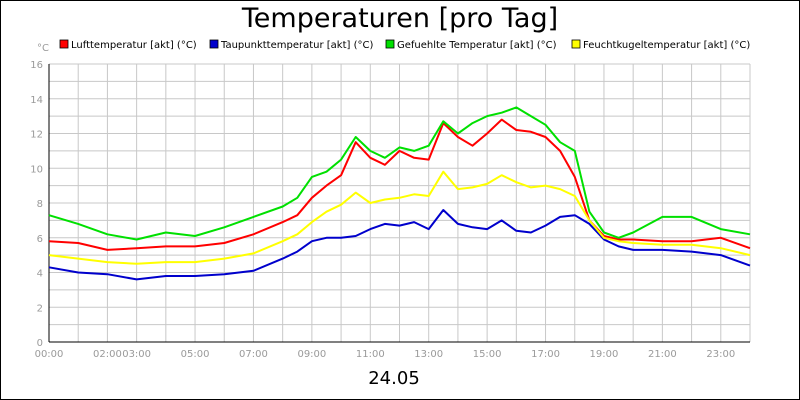 This screenshot has height=400, width=800. Describe the element at coordinates (36, 100) in the screenshot. I see `y-tick-label: 14` at that location.